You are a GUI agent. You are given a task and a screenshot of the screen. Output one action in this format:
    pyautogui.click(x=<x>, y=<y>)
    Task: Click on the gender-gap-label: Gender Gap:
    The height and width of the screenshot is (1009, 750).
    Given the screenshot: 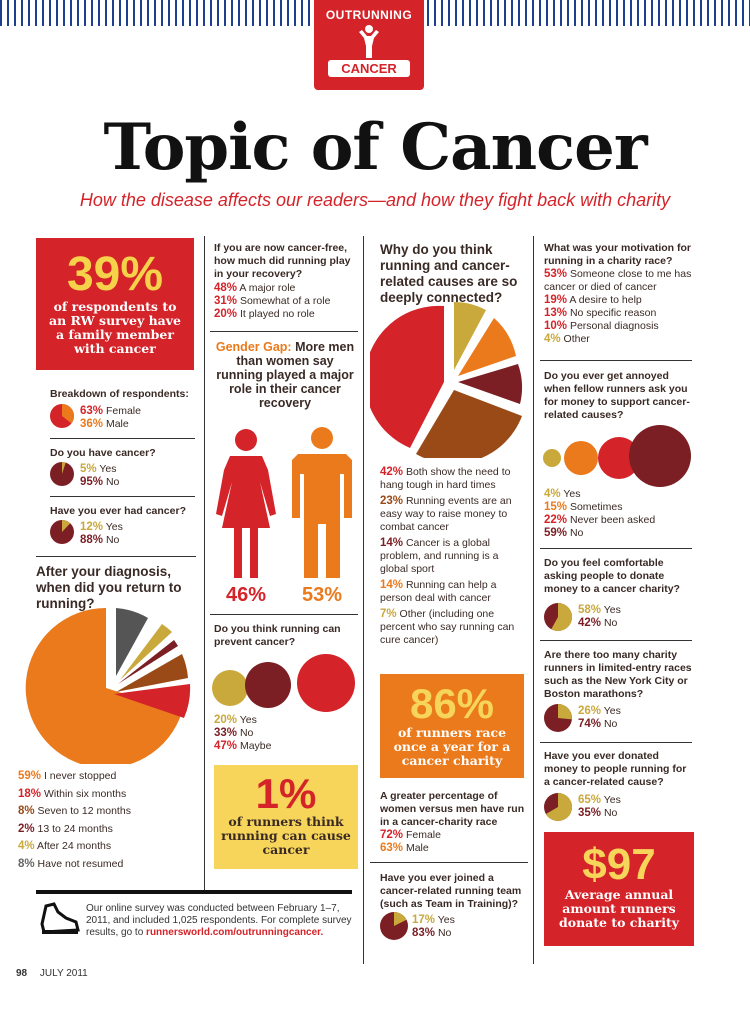 What is the action you would take?
    pyautogui.click(x=253, y=347)
    